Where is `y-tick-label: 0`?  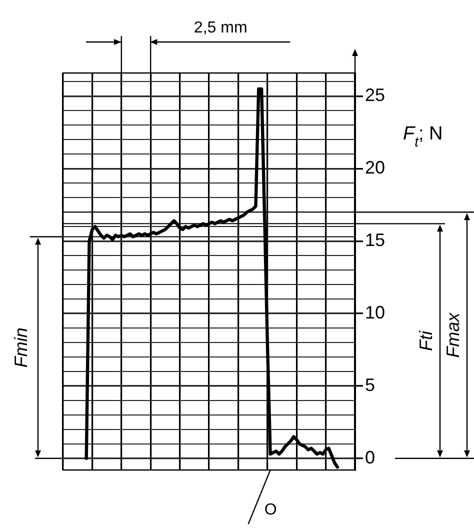
y-tick-label: 0 is located at coordinates (370, 457).